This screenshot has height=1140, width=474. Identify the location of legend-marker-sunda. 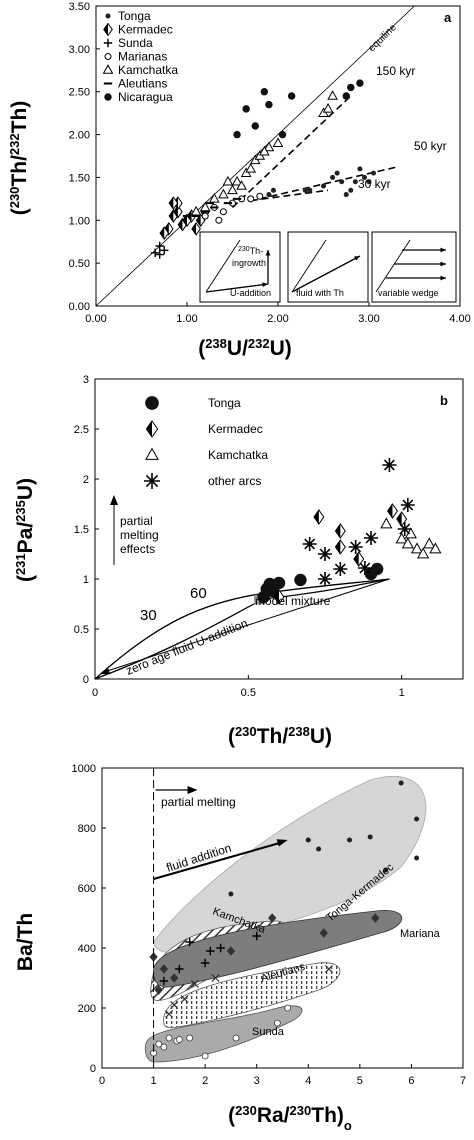
(108, 43).